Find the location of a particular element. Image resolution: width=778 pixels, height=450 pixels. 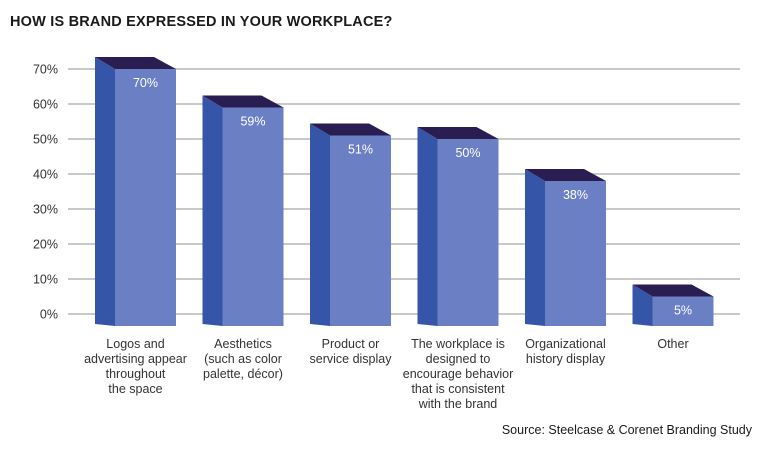

x-tick-label-line: designed to is located at coordinates (458, 359).